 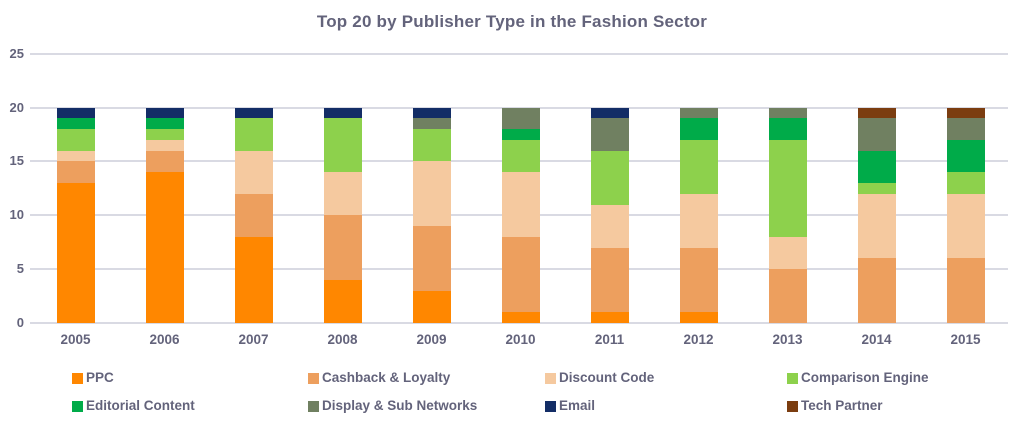 I want to click on bar-segment-2011-comparison-engine, so click(x=609, y=177).